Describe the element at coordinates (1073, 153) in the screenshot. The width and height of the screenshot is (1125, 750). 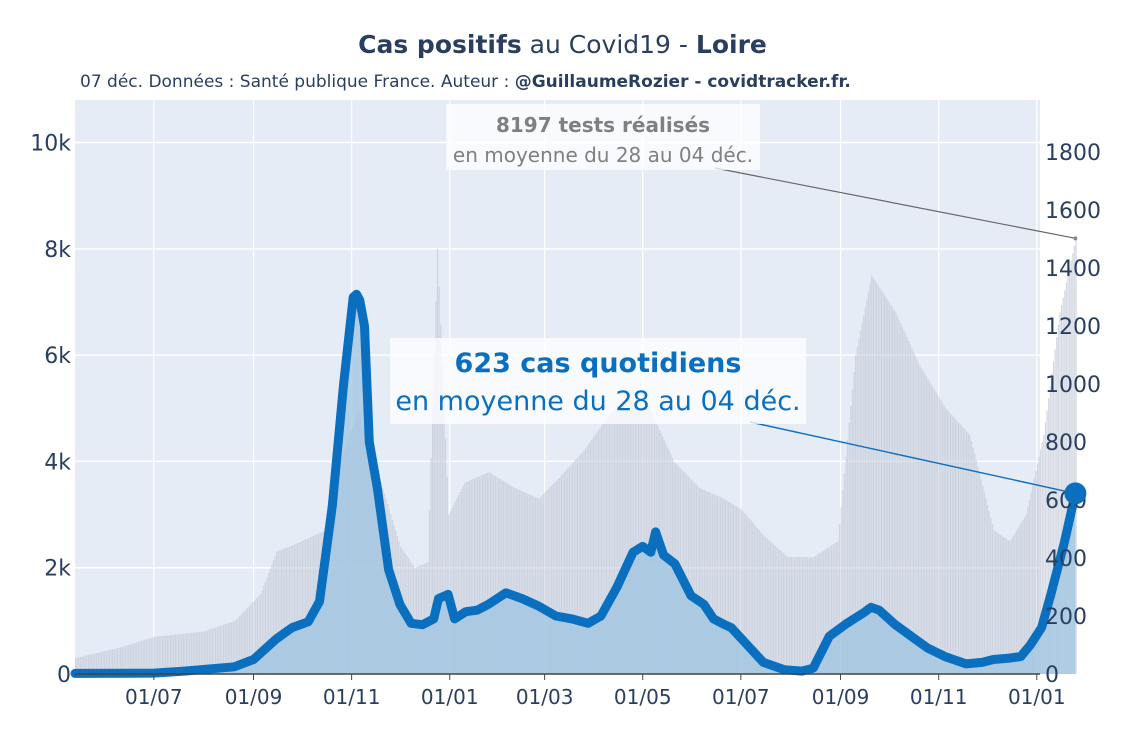
I see `right-tick-label: 1800` at that location.